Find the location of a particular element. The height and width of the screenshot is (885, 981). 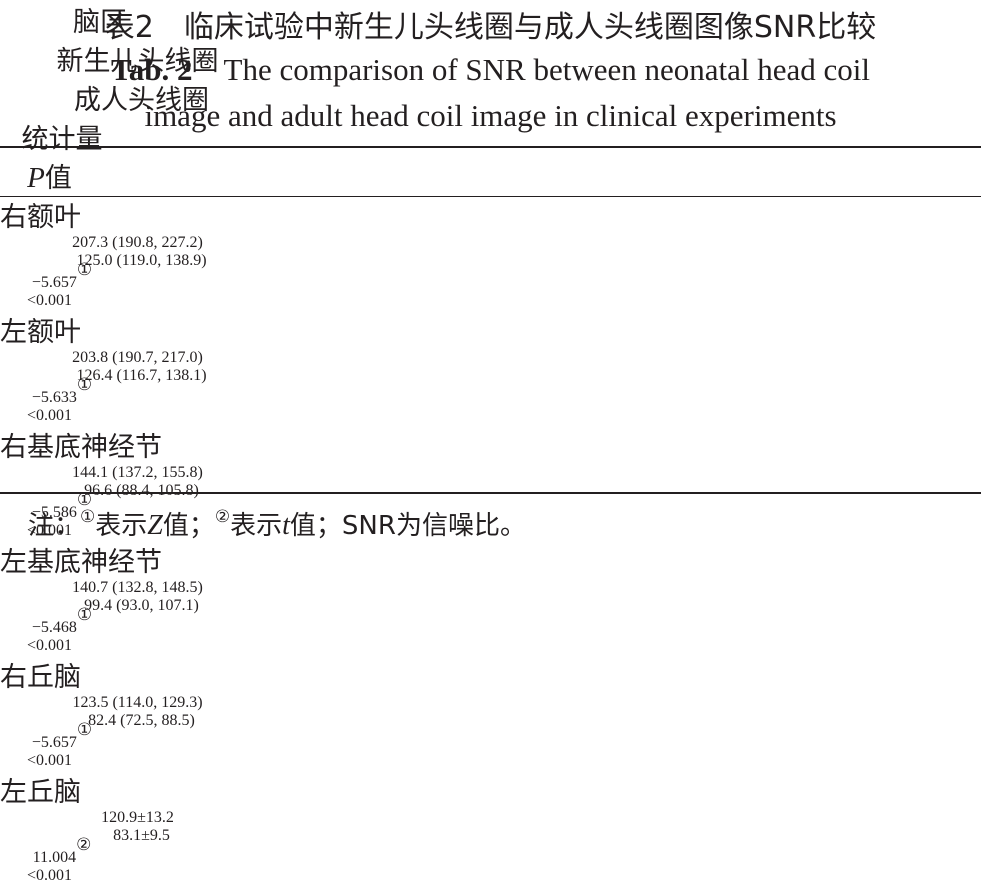

row-label: 左基底神经节 is located at coordinates (81, 562).